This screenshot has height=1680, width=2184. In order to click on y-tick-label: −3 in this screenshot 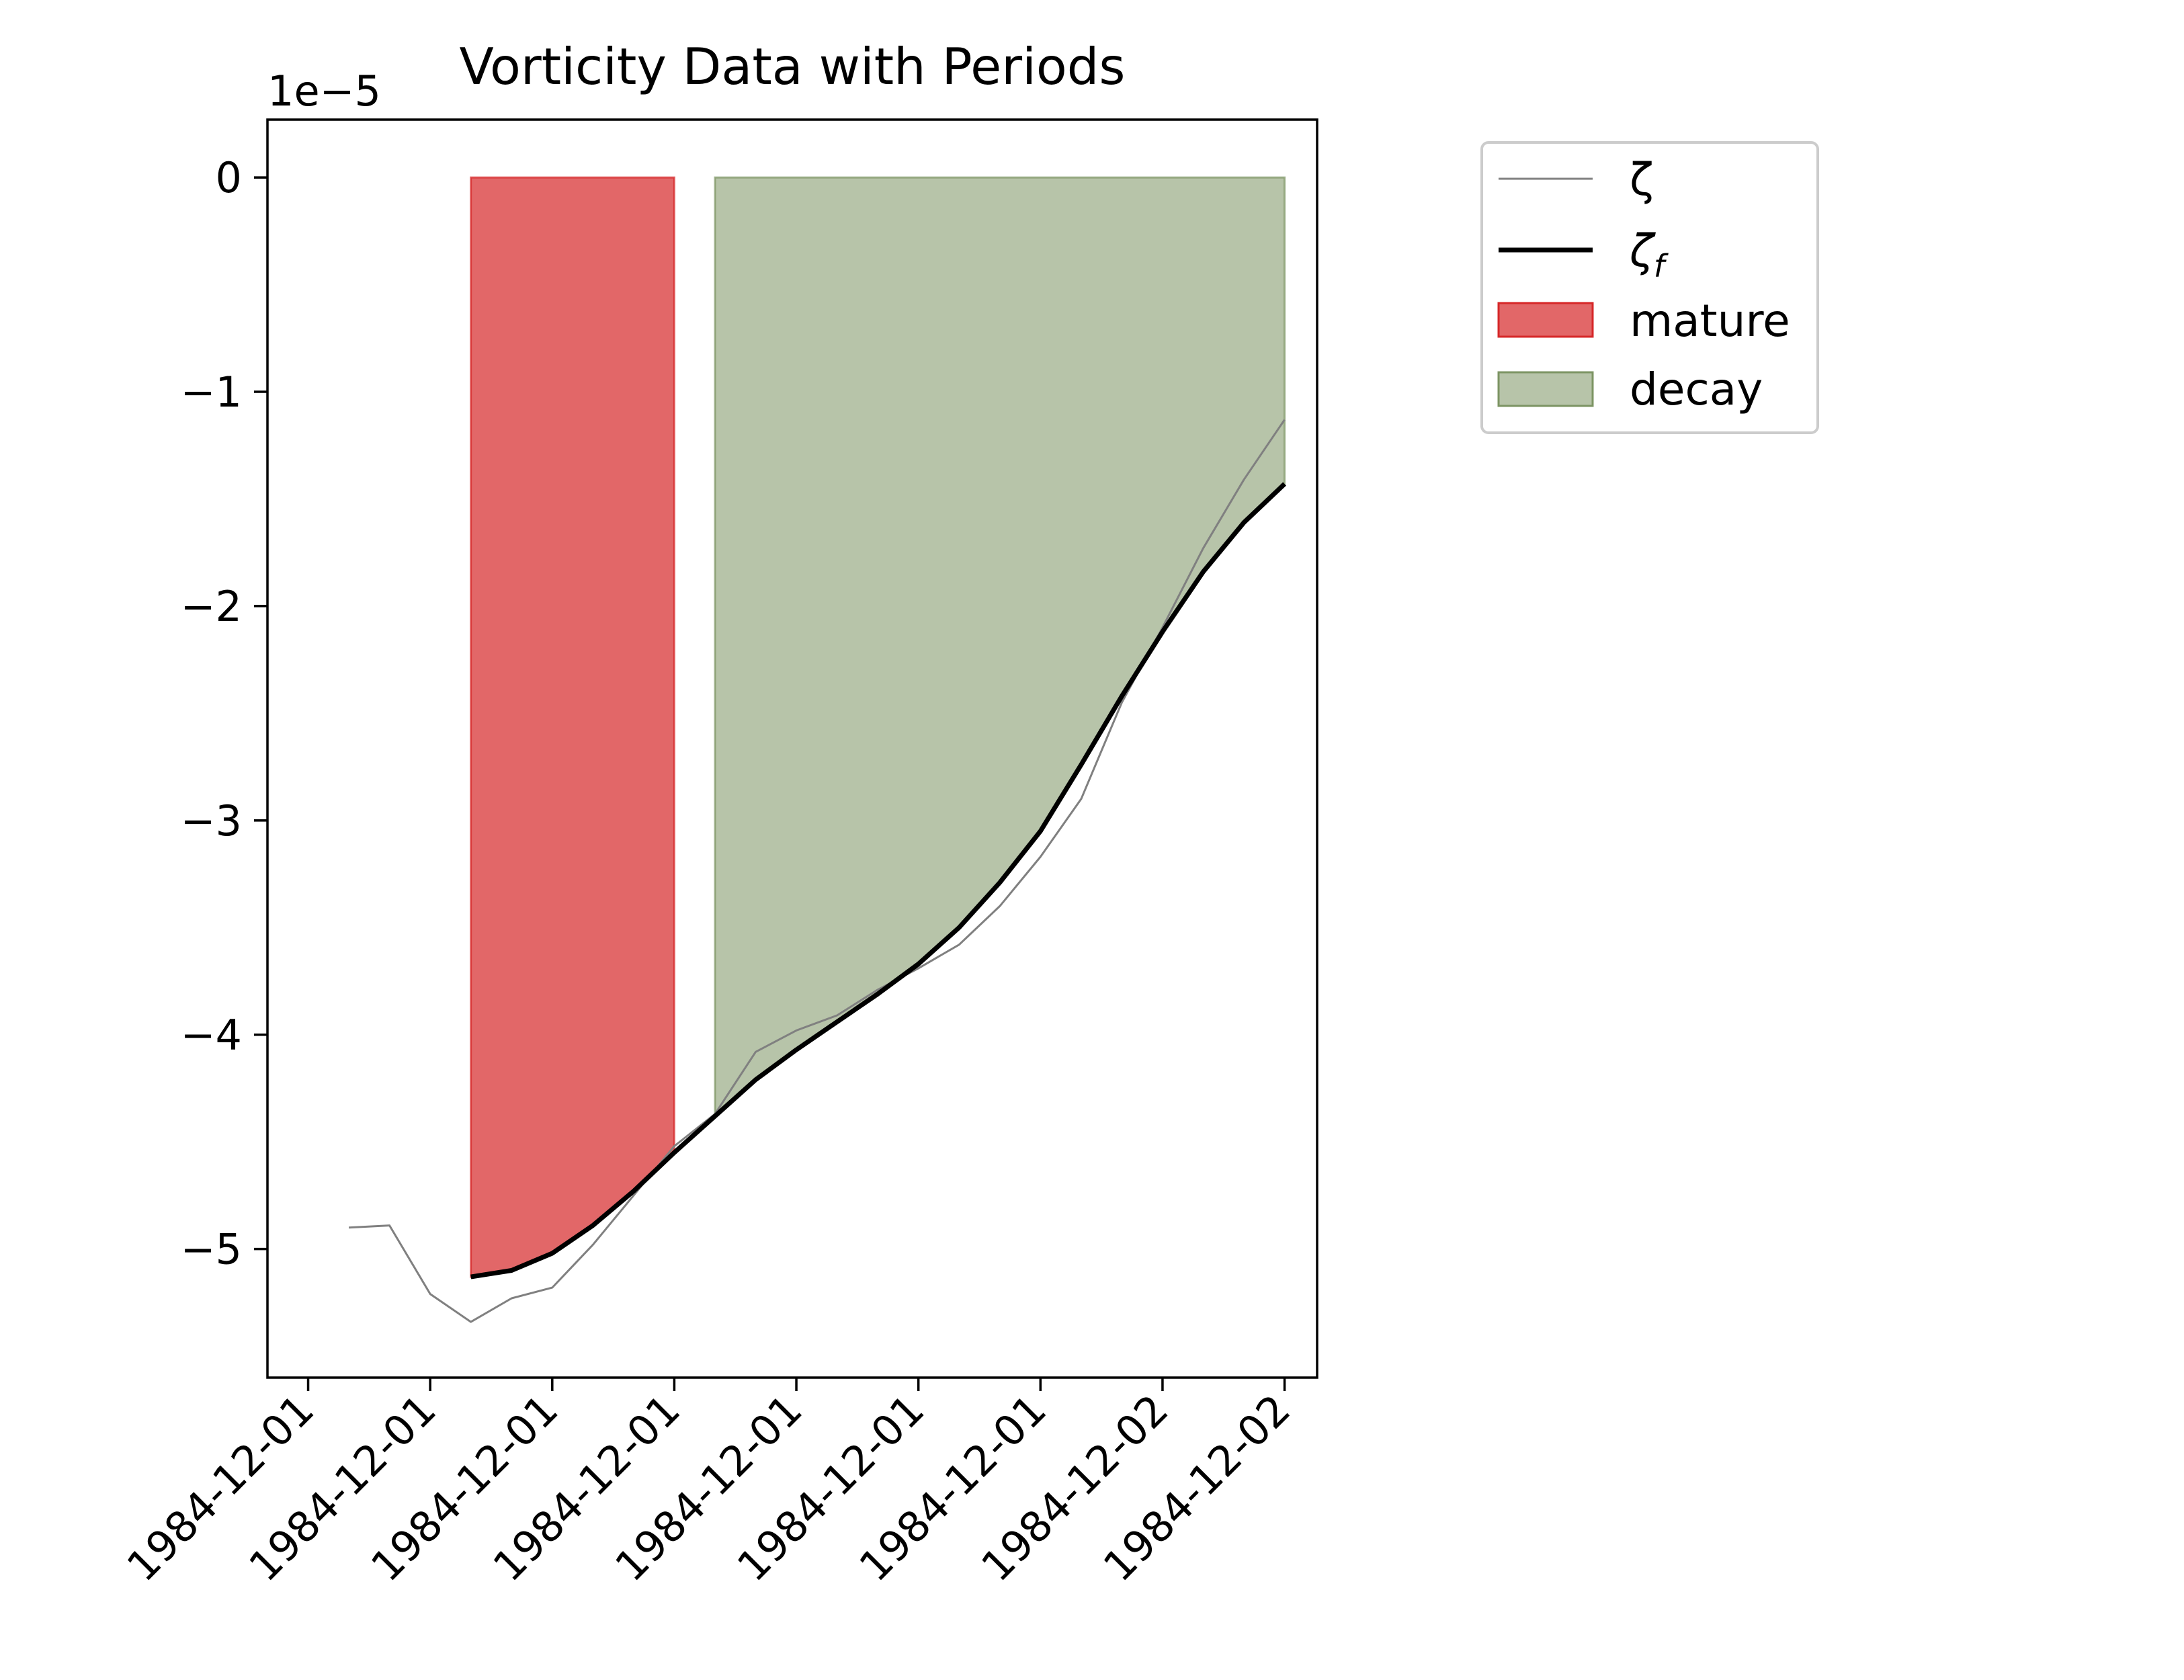, I will do `click(212, 821)`.